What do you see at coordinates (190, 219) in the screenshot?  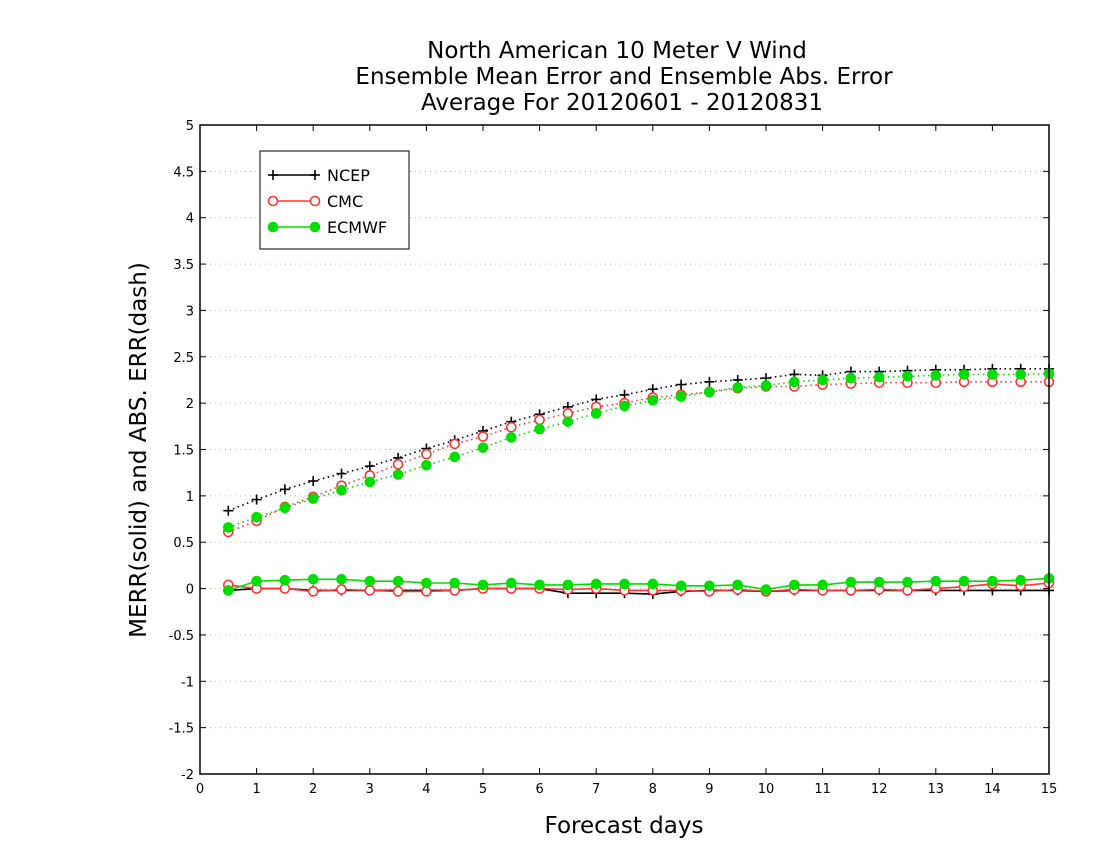 I see `y-tick-label: 4` at bounding box center [190, 219].